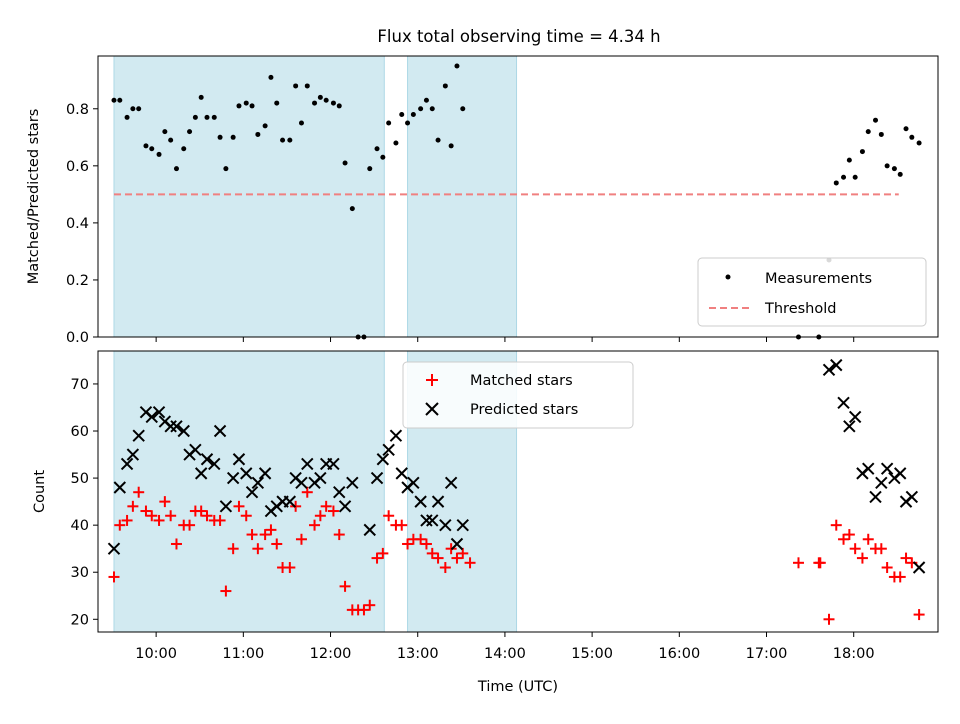 This screenshot has width=960, height=724. Describe the element at coordinates (432, 380) in the screenshot. I see `legend-matched-marker` at that location.